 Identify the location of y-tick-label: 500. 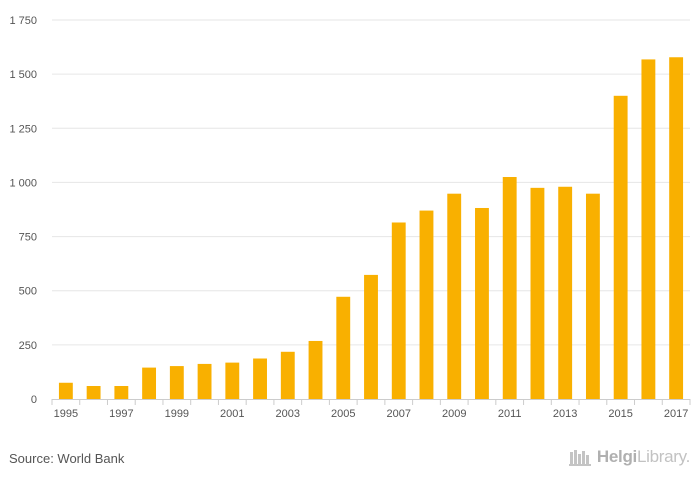
(28, 292).